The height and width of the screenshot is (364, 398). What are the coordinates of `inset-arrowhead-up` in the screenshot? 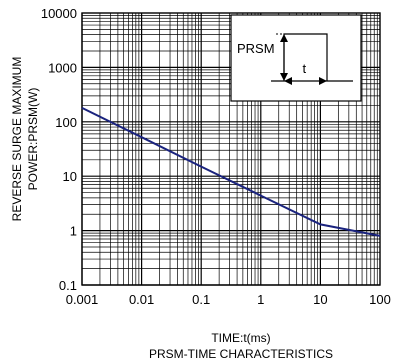 It's located at (284, 38).